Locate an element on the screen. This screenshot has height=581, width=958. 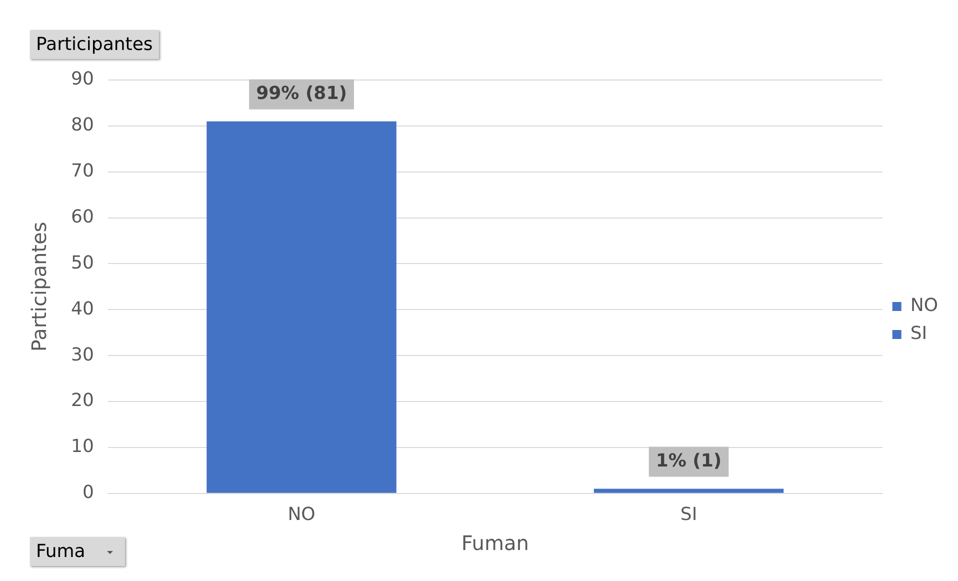
text: Fuma is located at coordinates (61, 551).